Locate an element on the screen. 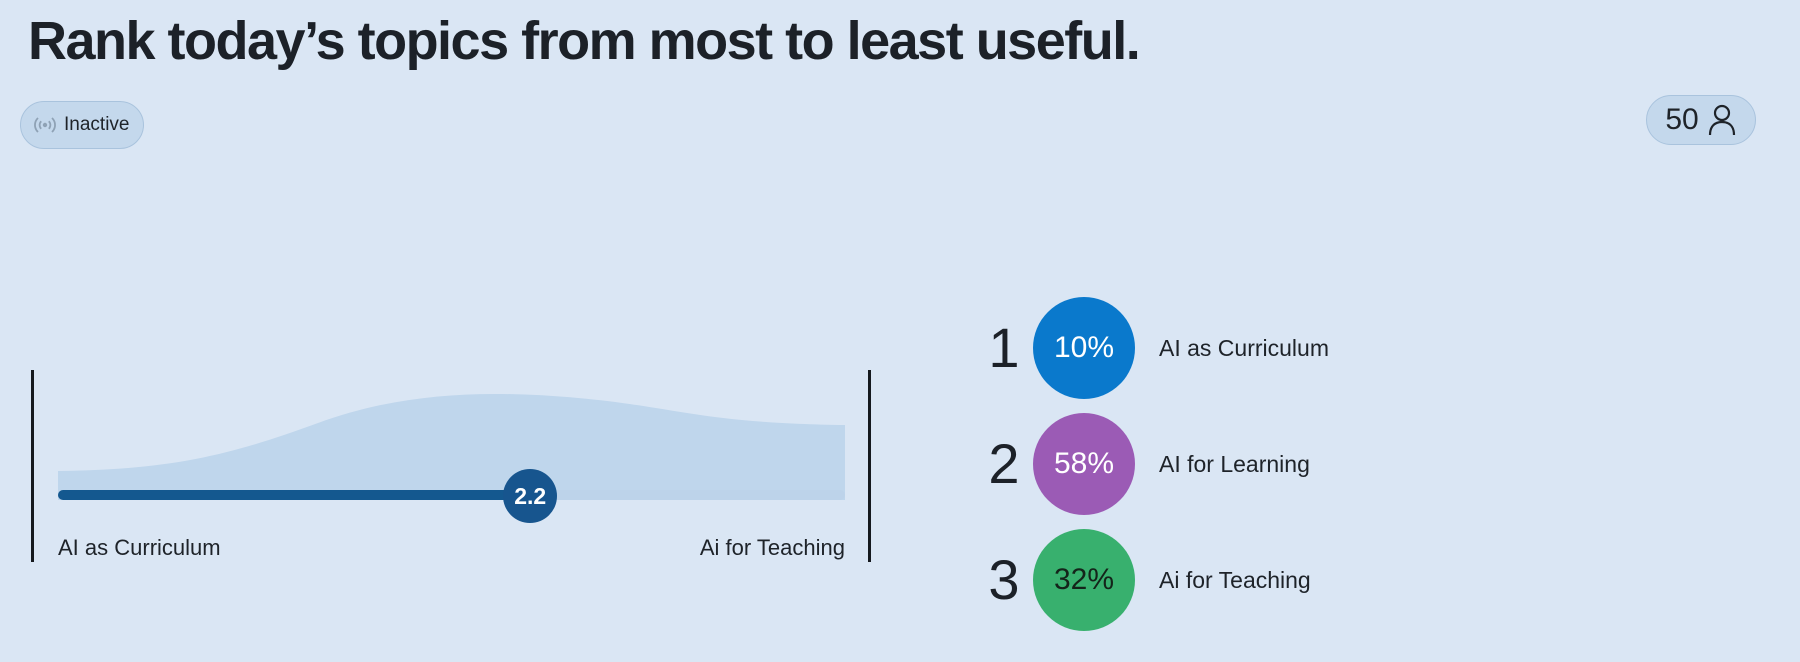  list-item: 2 58% AI for Learning is located at coordinates (1255, 464).